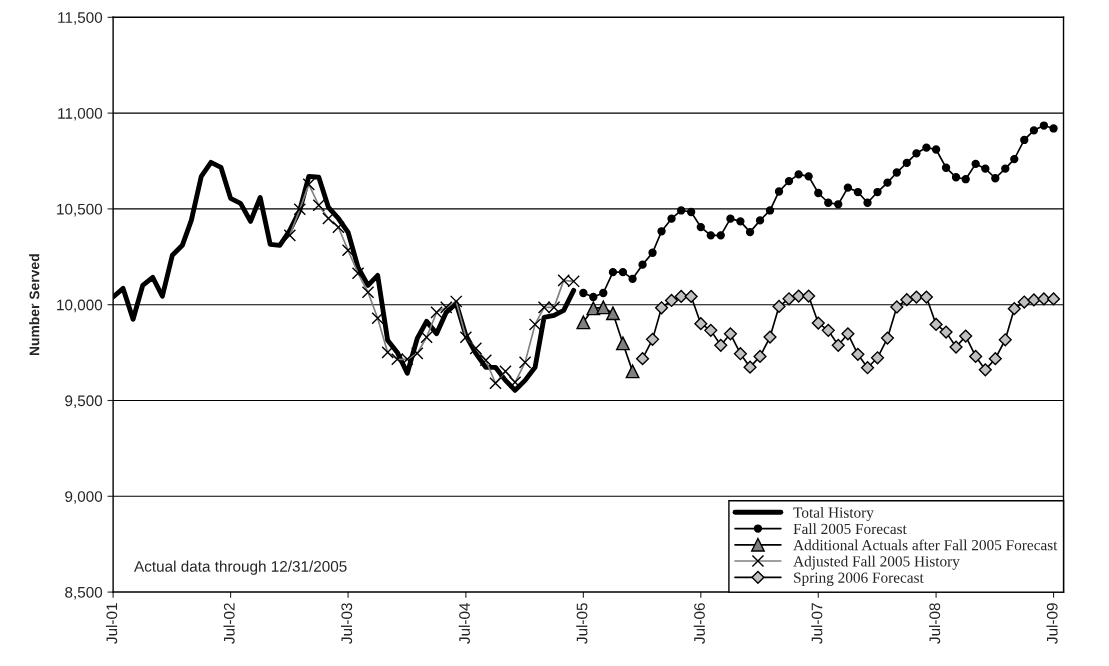  Describe the element at coordinates (464, 623) in the screenshot. I see `x-tick-label: Jul-04` at that location.